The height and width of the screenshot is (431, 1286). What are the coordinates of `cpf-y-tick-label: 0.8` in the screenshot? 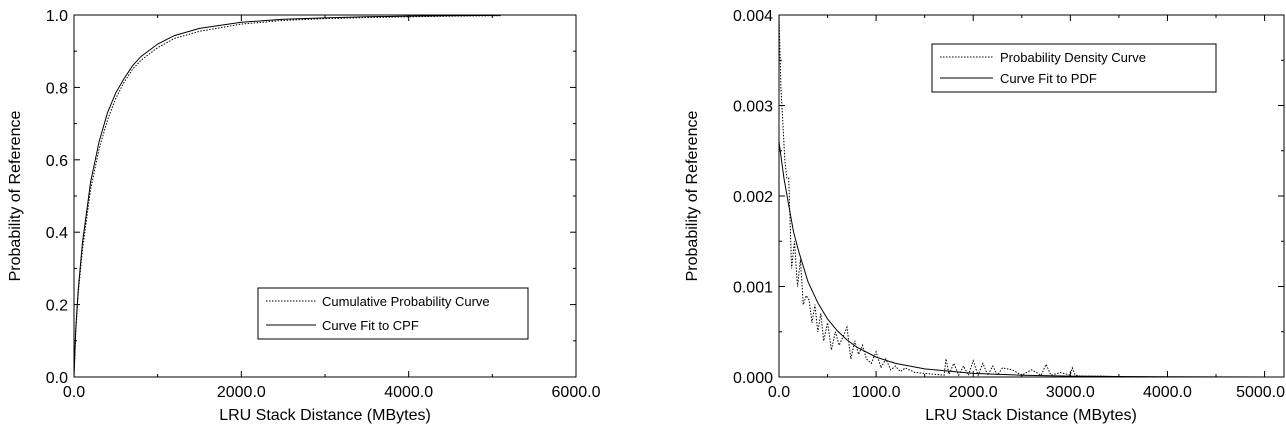 It's located at (57, 88).